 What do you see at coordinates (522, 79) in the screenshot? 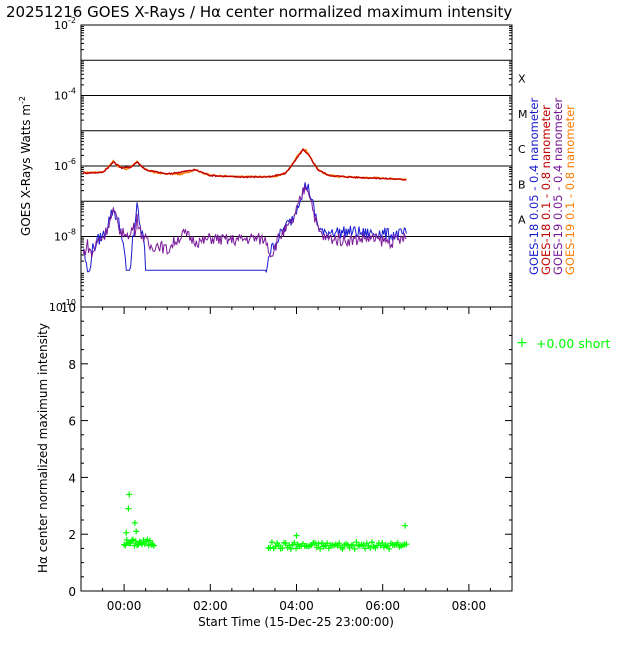
I see `flare-class-label: X` at bounding box center [522, 79].